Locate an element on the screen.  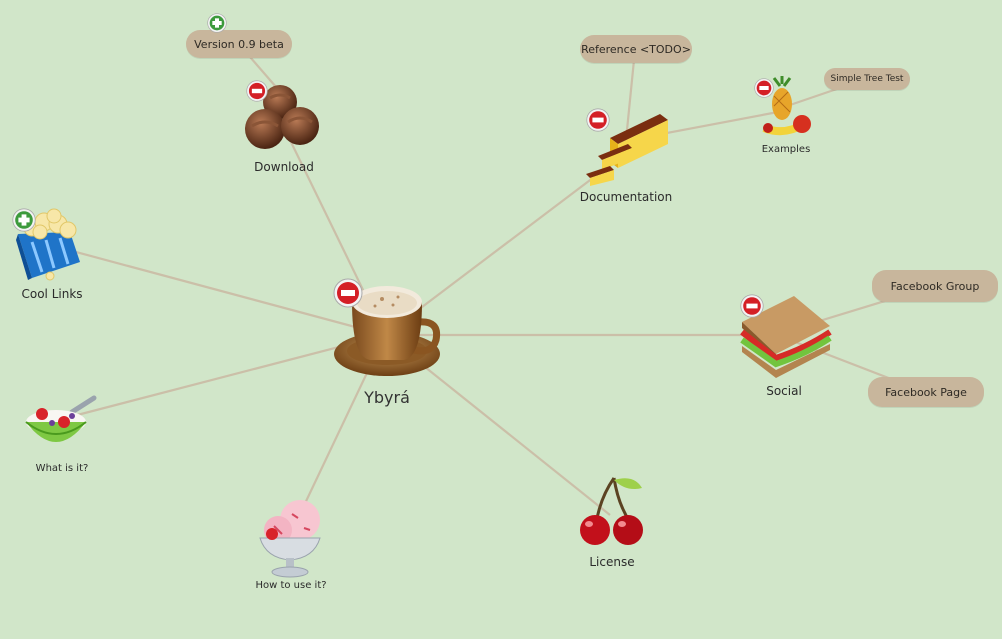
node-label: Social is located at coordinates (784, 391).